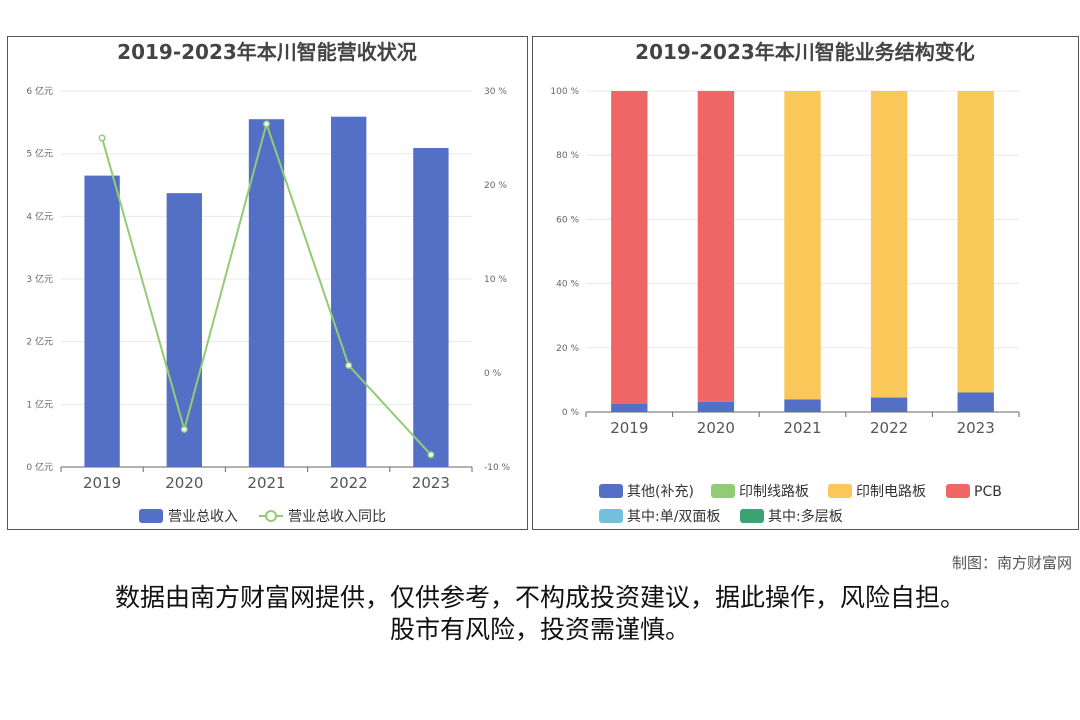 The image size is (1080, 720). I want to click on y-left-tick-label: 4 亿元, so click(39, 216).